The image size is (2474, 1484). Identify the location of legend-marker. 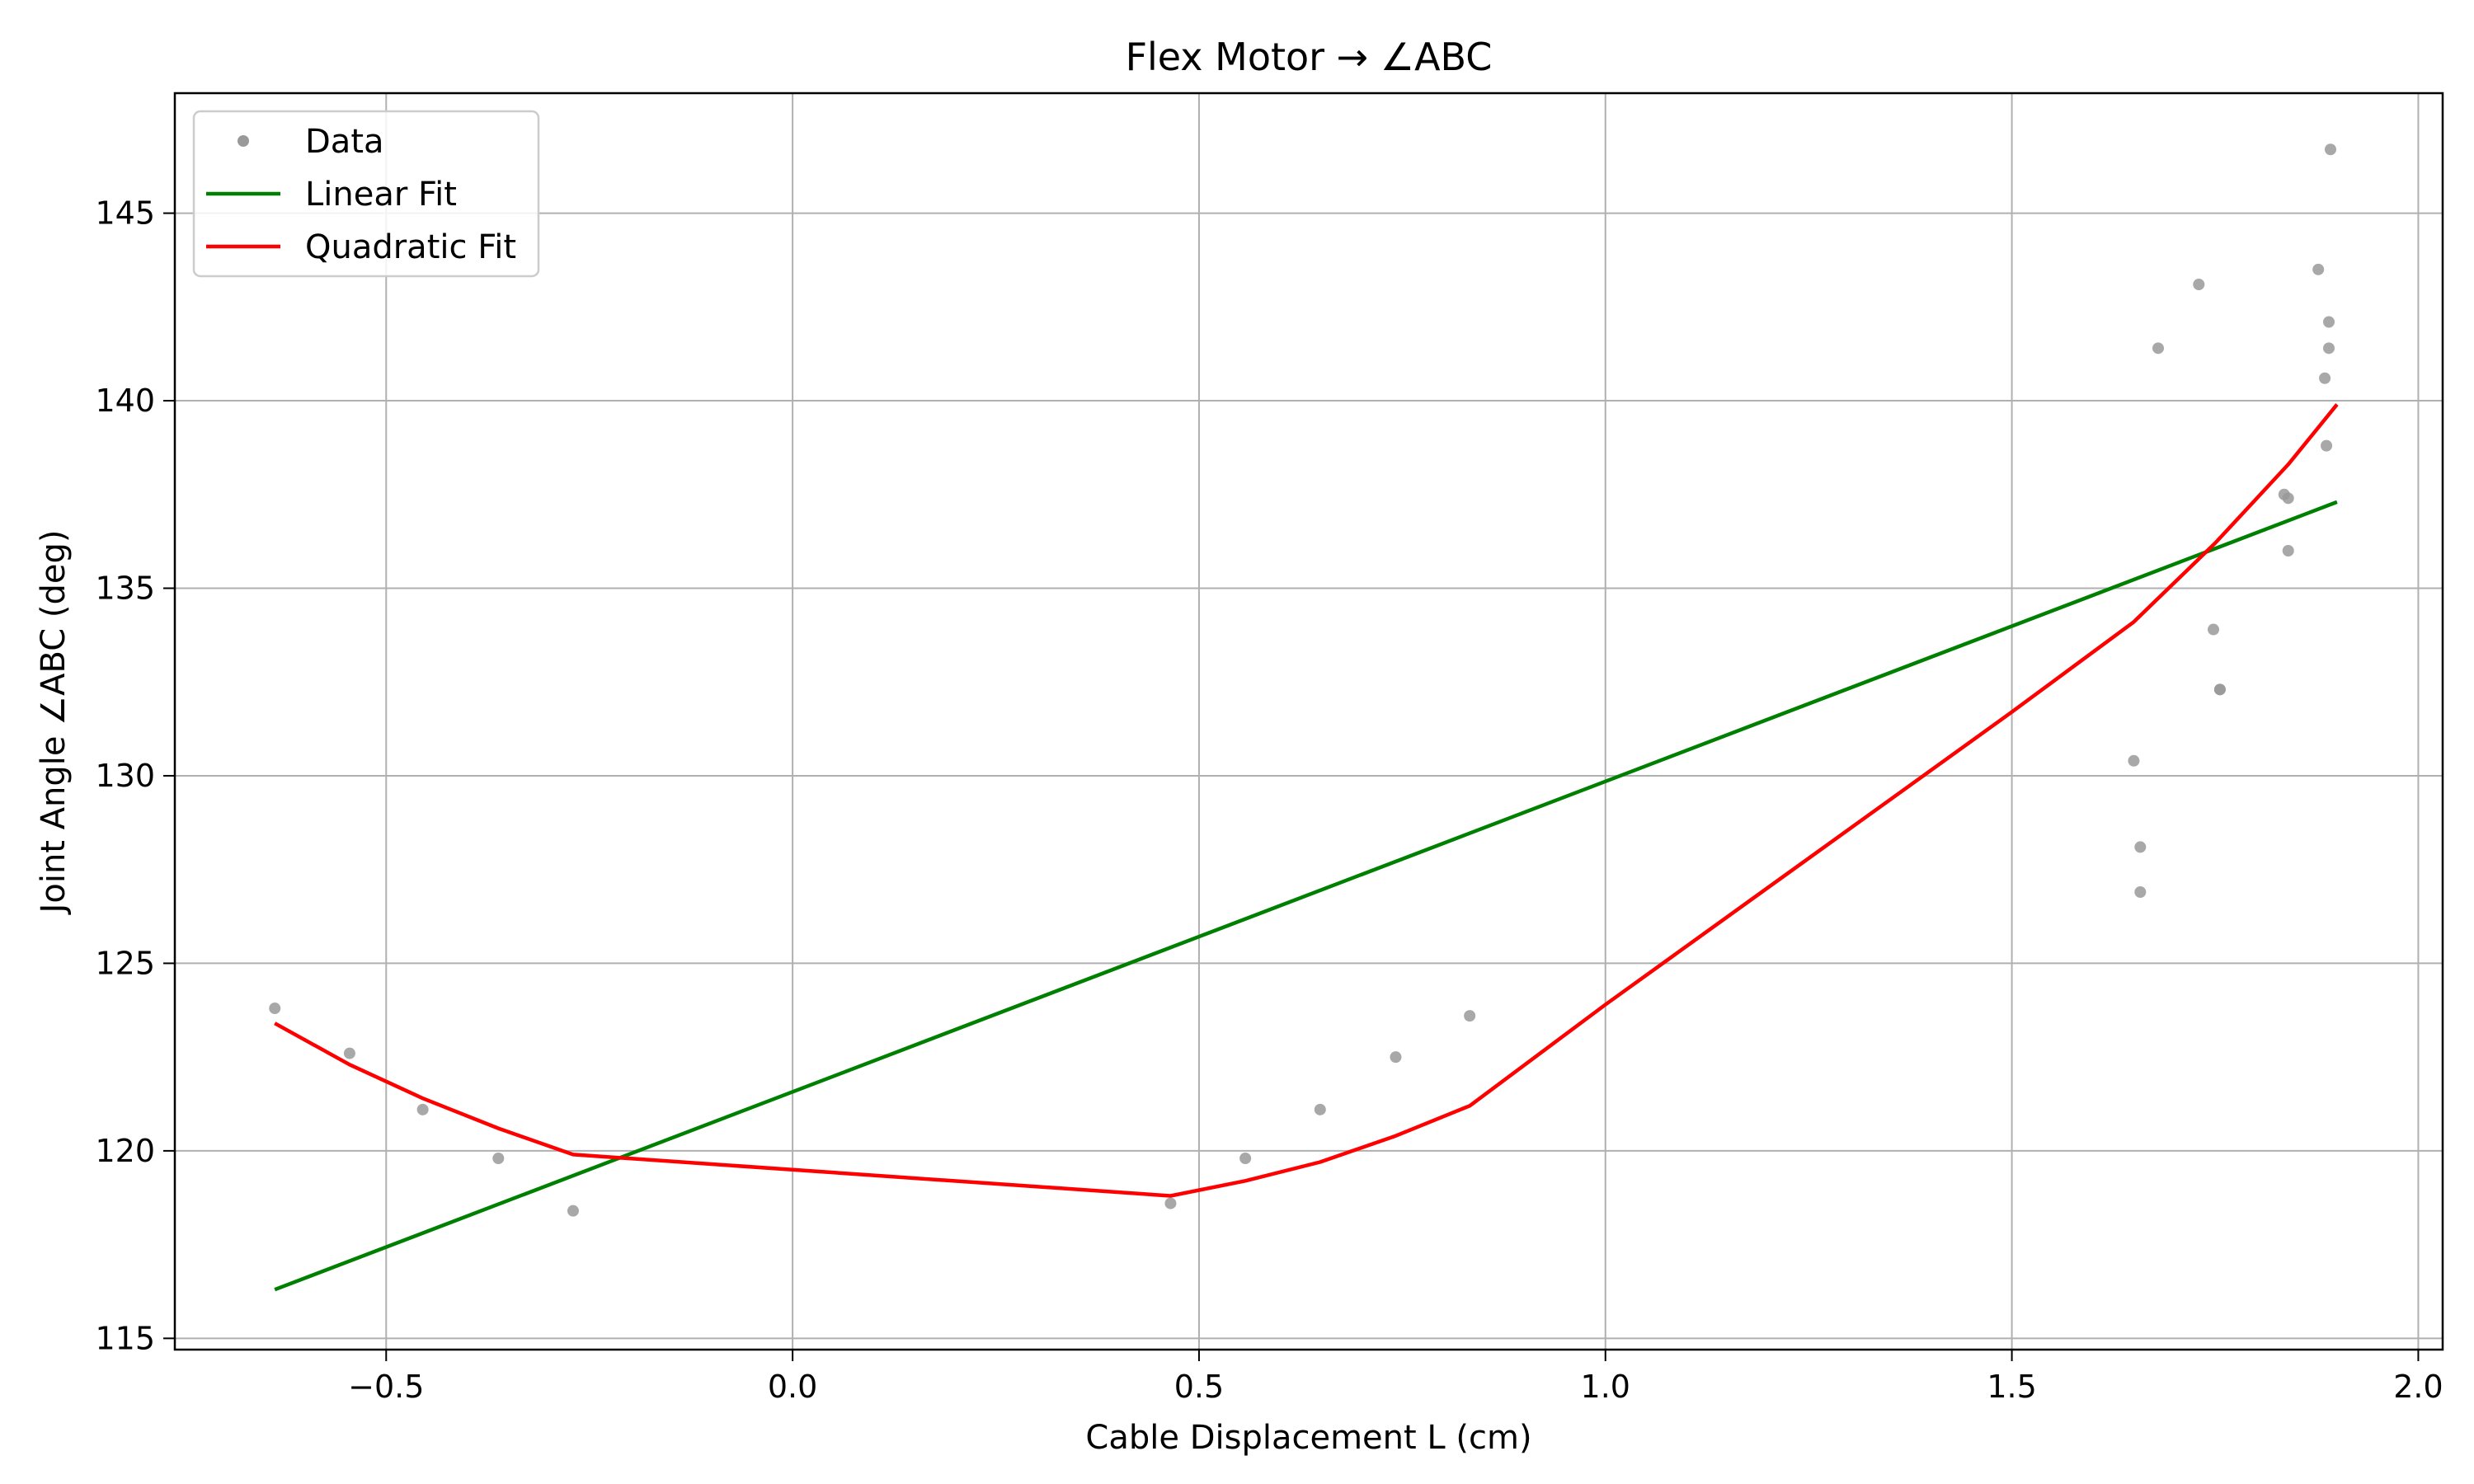
(243, 141).